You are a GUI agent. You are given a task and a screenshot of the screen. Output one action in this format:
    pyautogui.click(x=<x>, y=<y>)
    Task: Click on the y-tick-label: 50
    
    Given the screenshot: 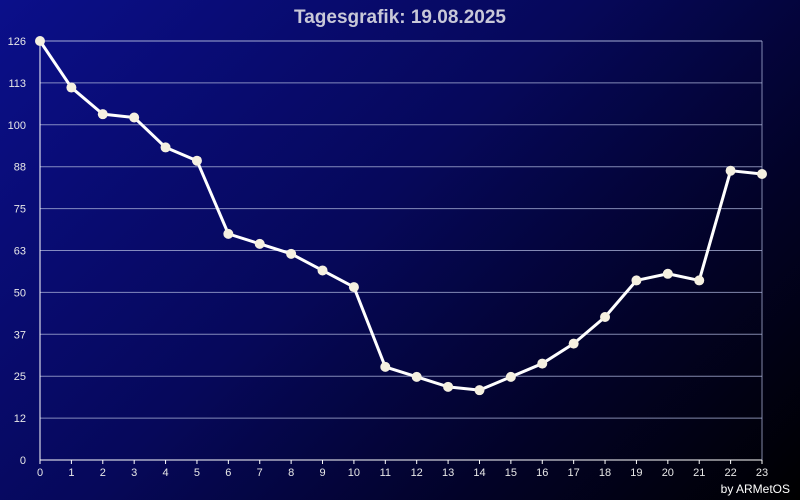 What is the action you would take?
    pyautogui.click(x=20, y=293)
    